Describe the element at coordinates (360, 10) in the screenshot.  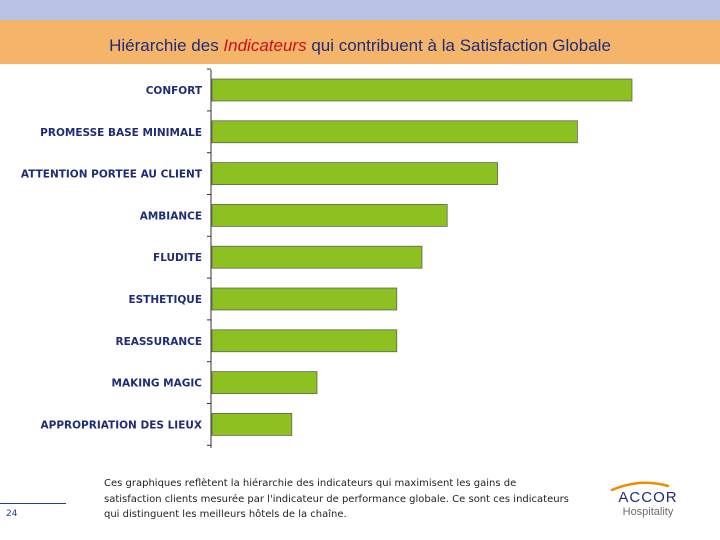
I see `top-accent-strip` at that location.